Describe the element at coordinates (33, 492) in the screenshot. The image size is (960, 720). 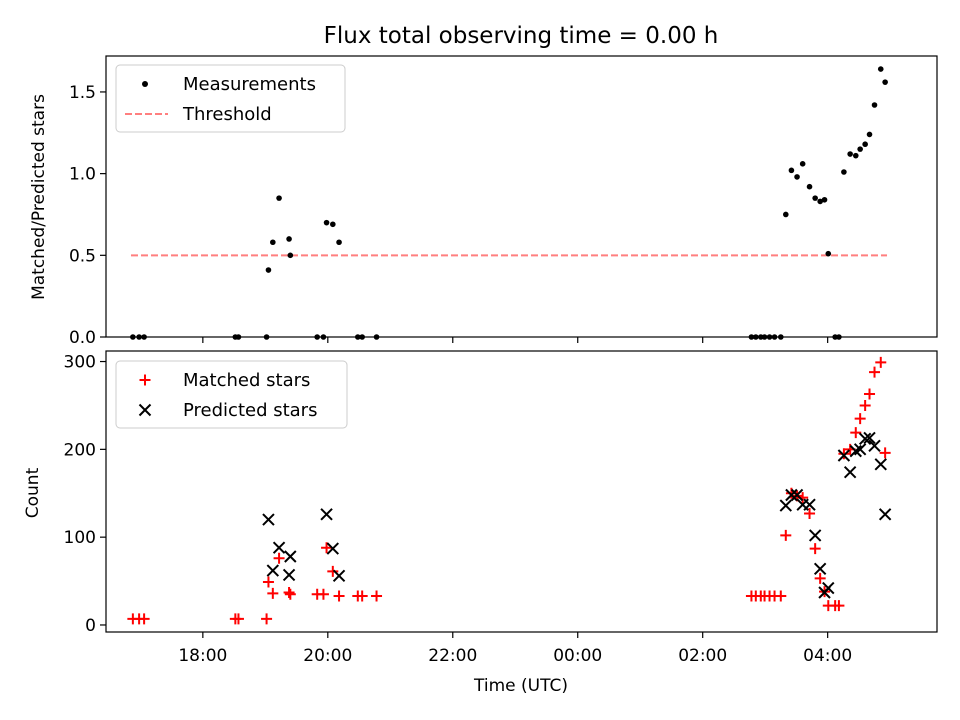
I see `bottom-y-axis-label: Count` at that location.